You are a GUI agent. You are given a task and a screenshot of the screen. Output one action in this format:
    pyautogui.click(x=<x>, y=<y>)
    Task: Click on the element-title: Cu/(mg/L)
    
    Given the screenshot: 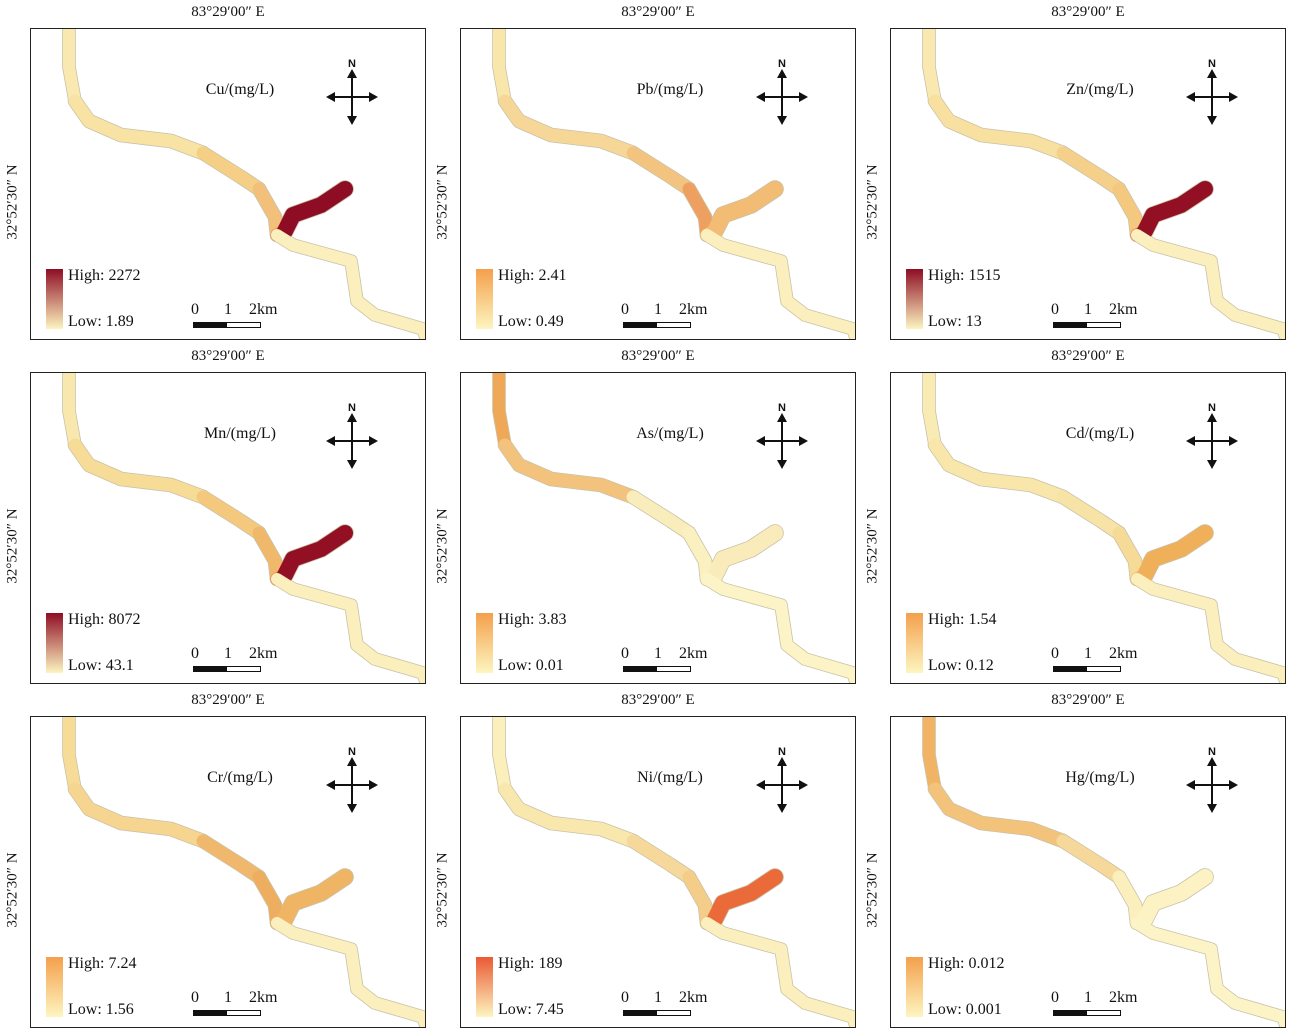 What is the action you would take?
    pyautogui.click(x=240, y=89)
    